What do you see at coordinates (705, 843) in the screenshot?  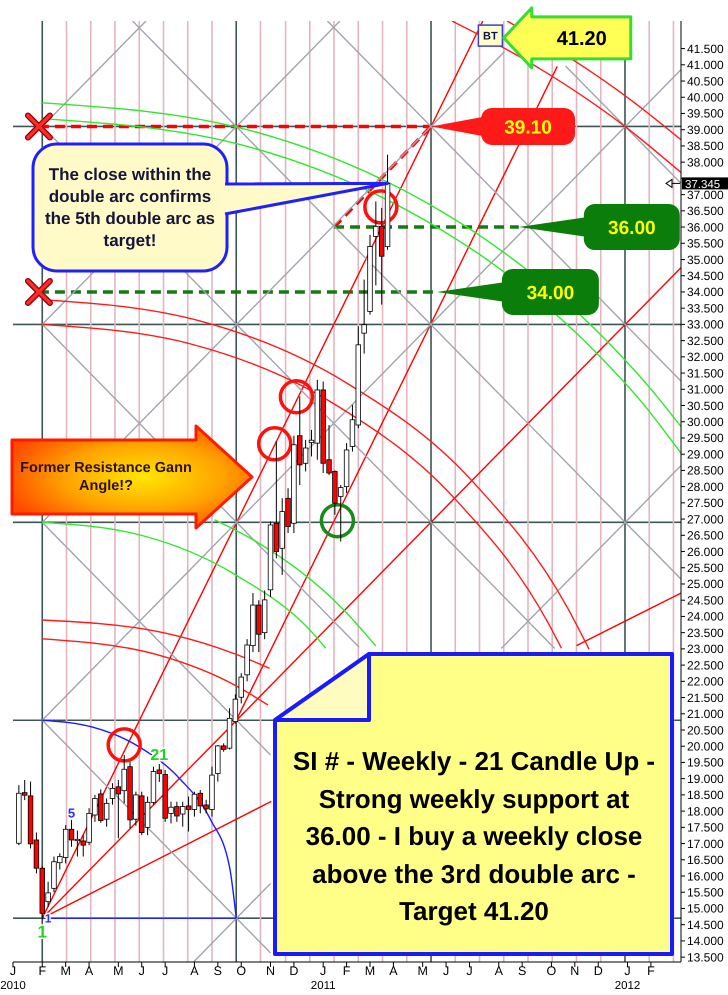 I see `y-tick-label: 17.000` at bounding box center [705, 843].